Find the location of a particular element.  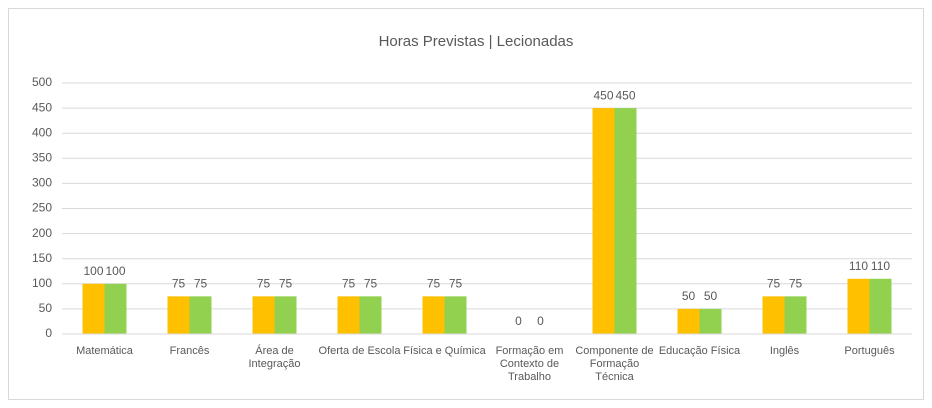

y-tick-label: 300 is located at coordinates (42, 183).